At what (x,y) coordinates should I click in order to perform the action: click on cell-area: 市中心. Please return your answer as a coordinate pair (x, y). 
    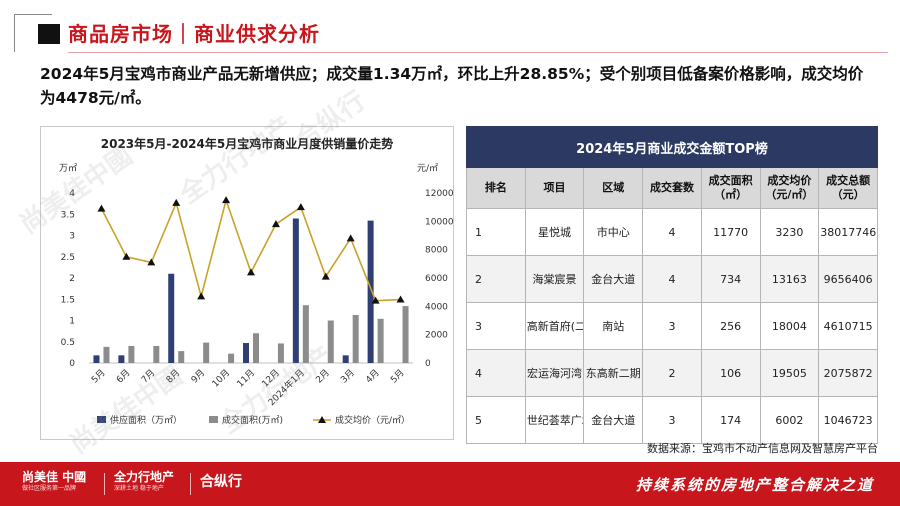
    Looking at the image, I should click on (613, 232).